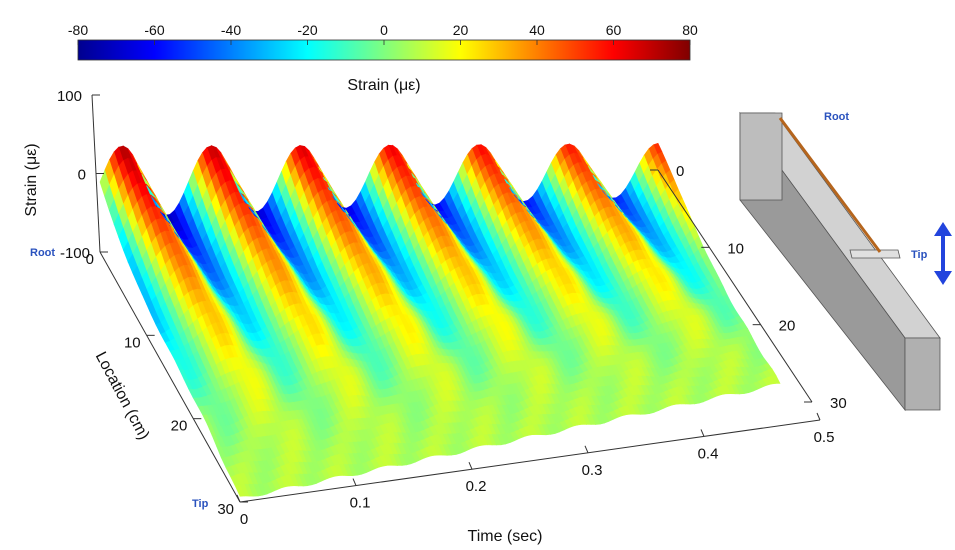 This screenshot has height=550, width=955. What do you see at coordinates (830, 185) in the screenshot?
I see `fiber-sensor` at bounding box center [830, 185].